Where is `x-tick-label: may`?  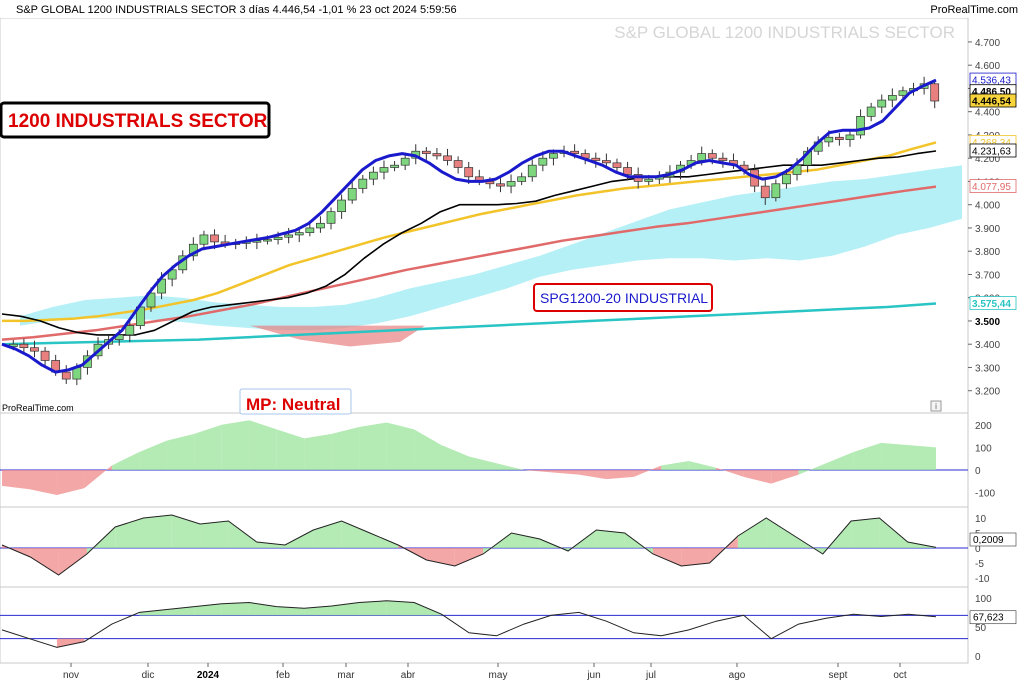
x-tick-label: may is located at coordinates (498, 675).